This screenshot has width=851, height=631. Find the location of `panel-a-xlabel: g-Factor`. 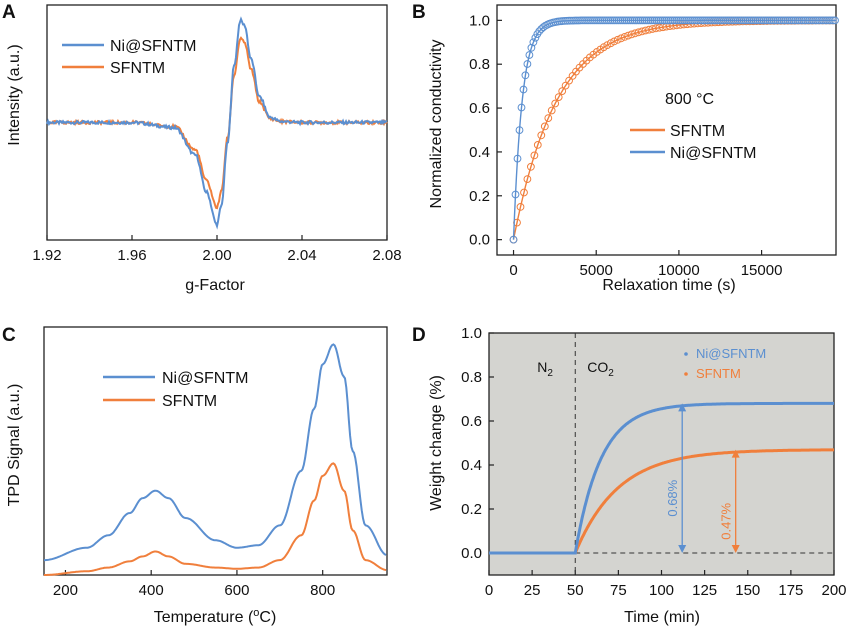

panel-a-xlabel: g-Factor is located at coordinates (215, 285).